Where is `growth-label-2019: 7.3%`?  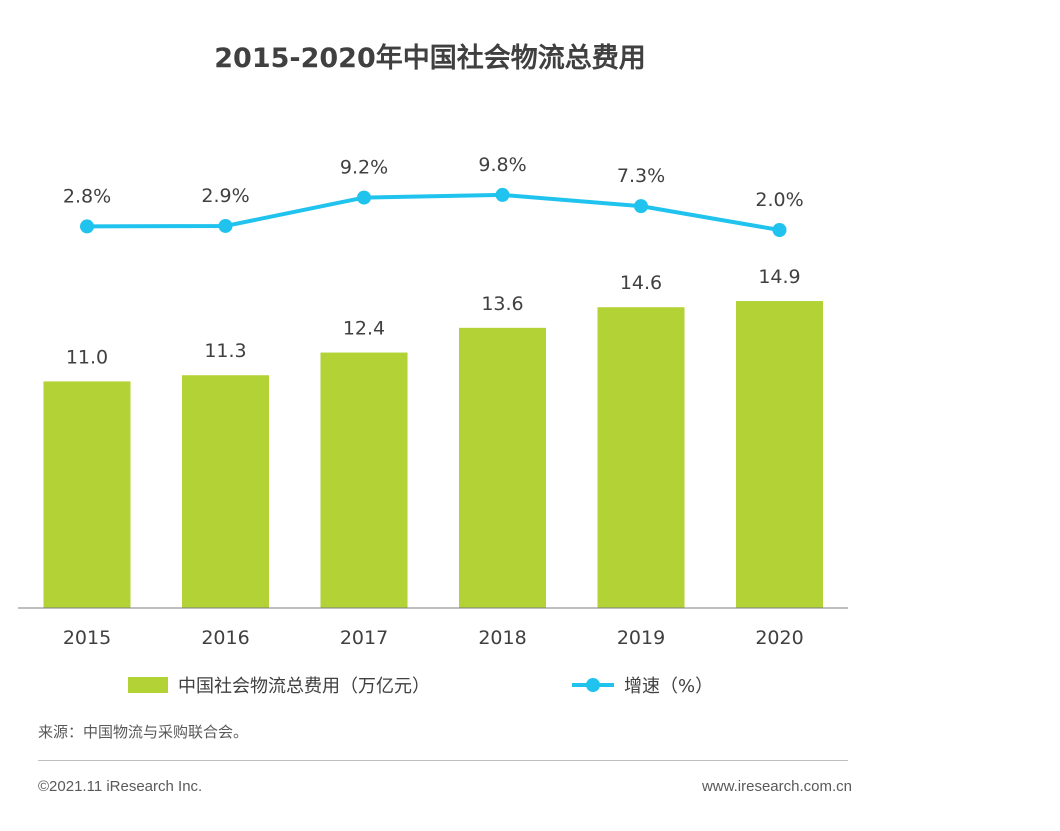
growth-label-2019: 7.3% is located at coordinates (641, 176).